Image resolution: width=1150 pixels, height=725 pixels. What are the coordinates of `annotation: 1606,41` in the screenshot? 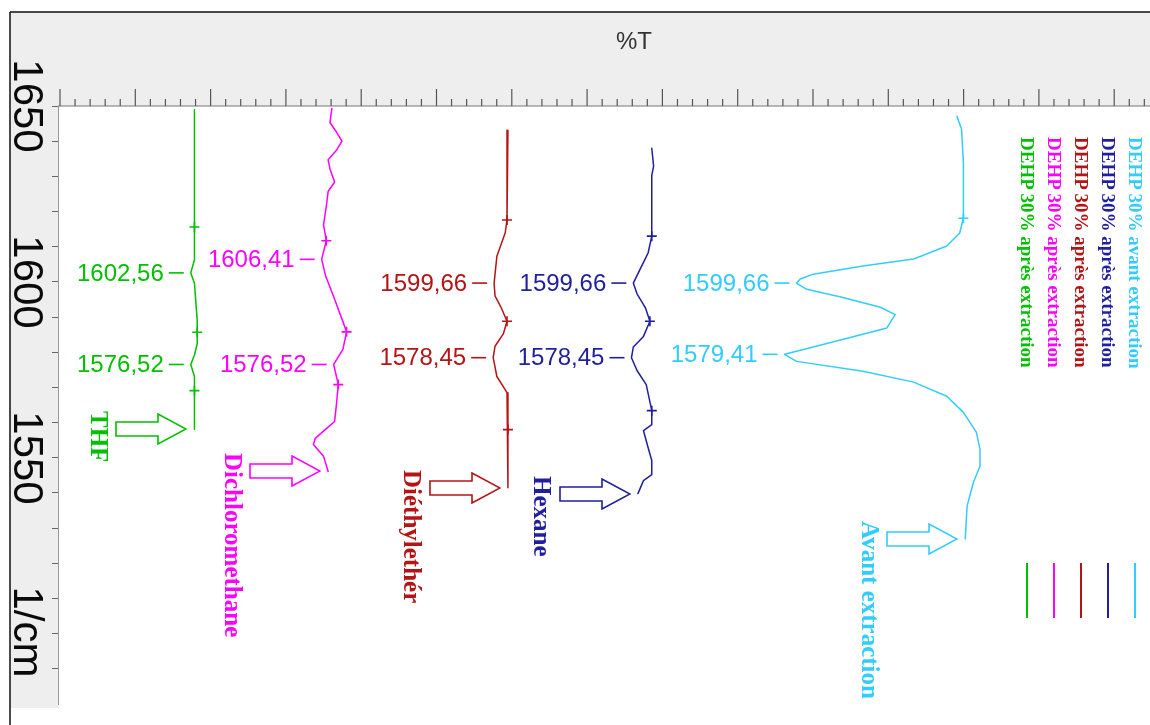 It's located at (251, 258).